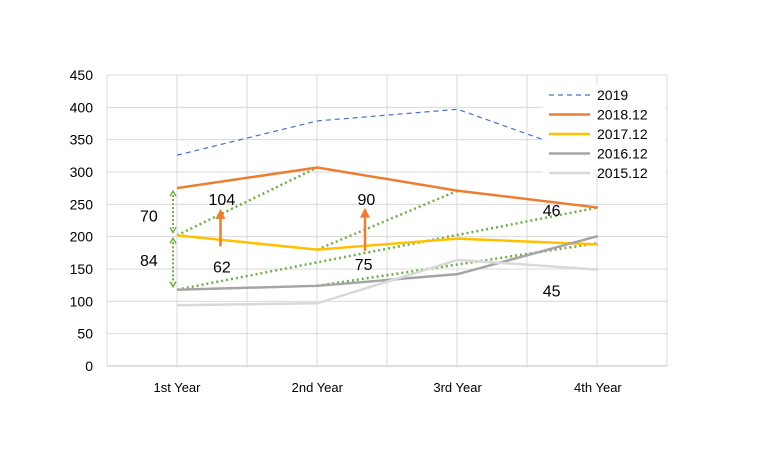 This screenshot has height=464, width=768. I want to click on x-tick-label: 1st Year, so click(178, 387).